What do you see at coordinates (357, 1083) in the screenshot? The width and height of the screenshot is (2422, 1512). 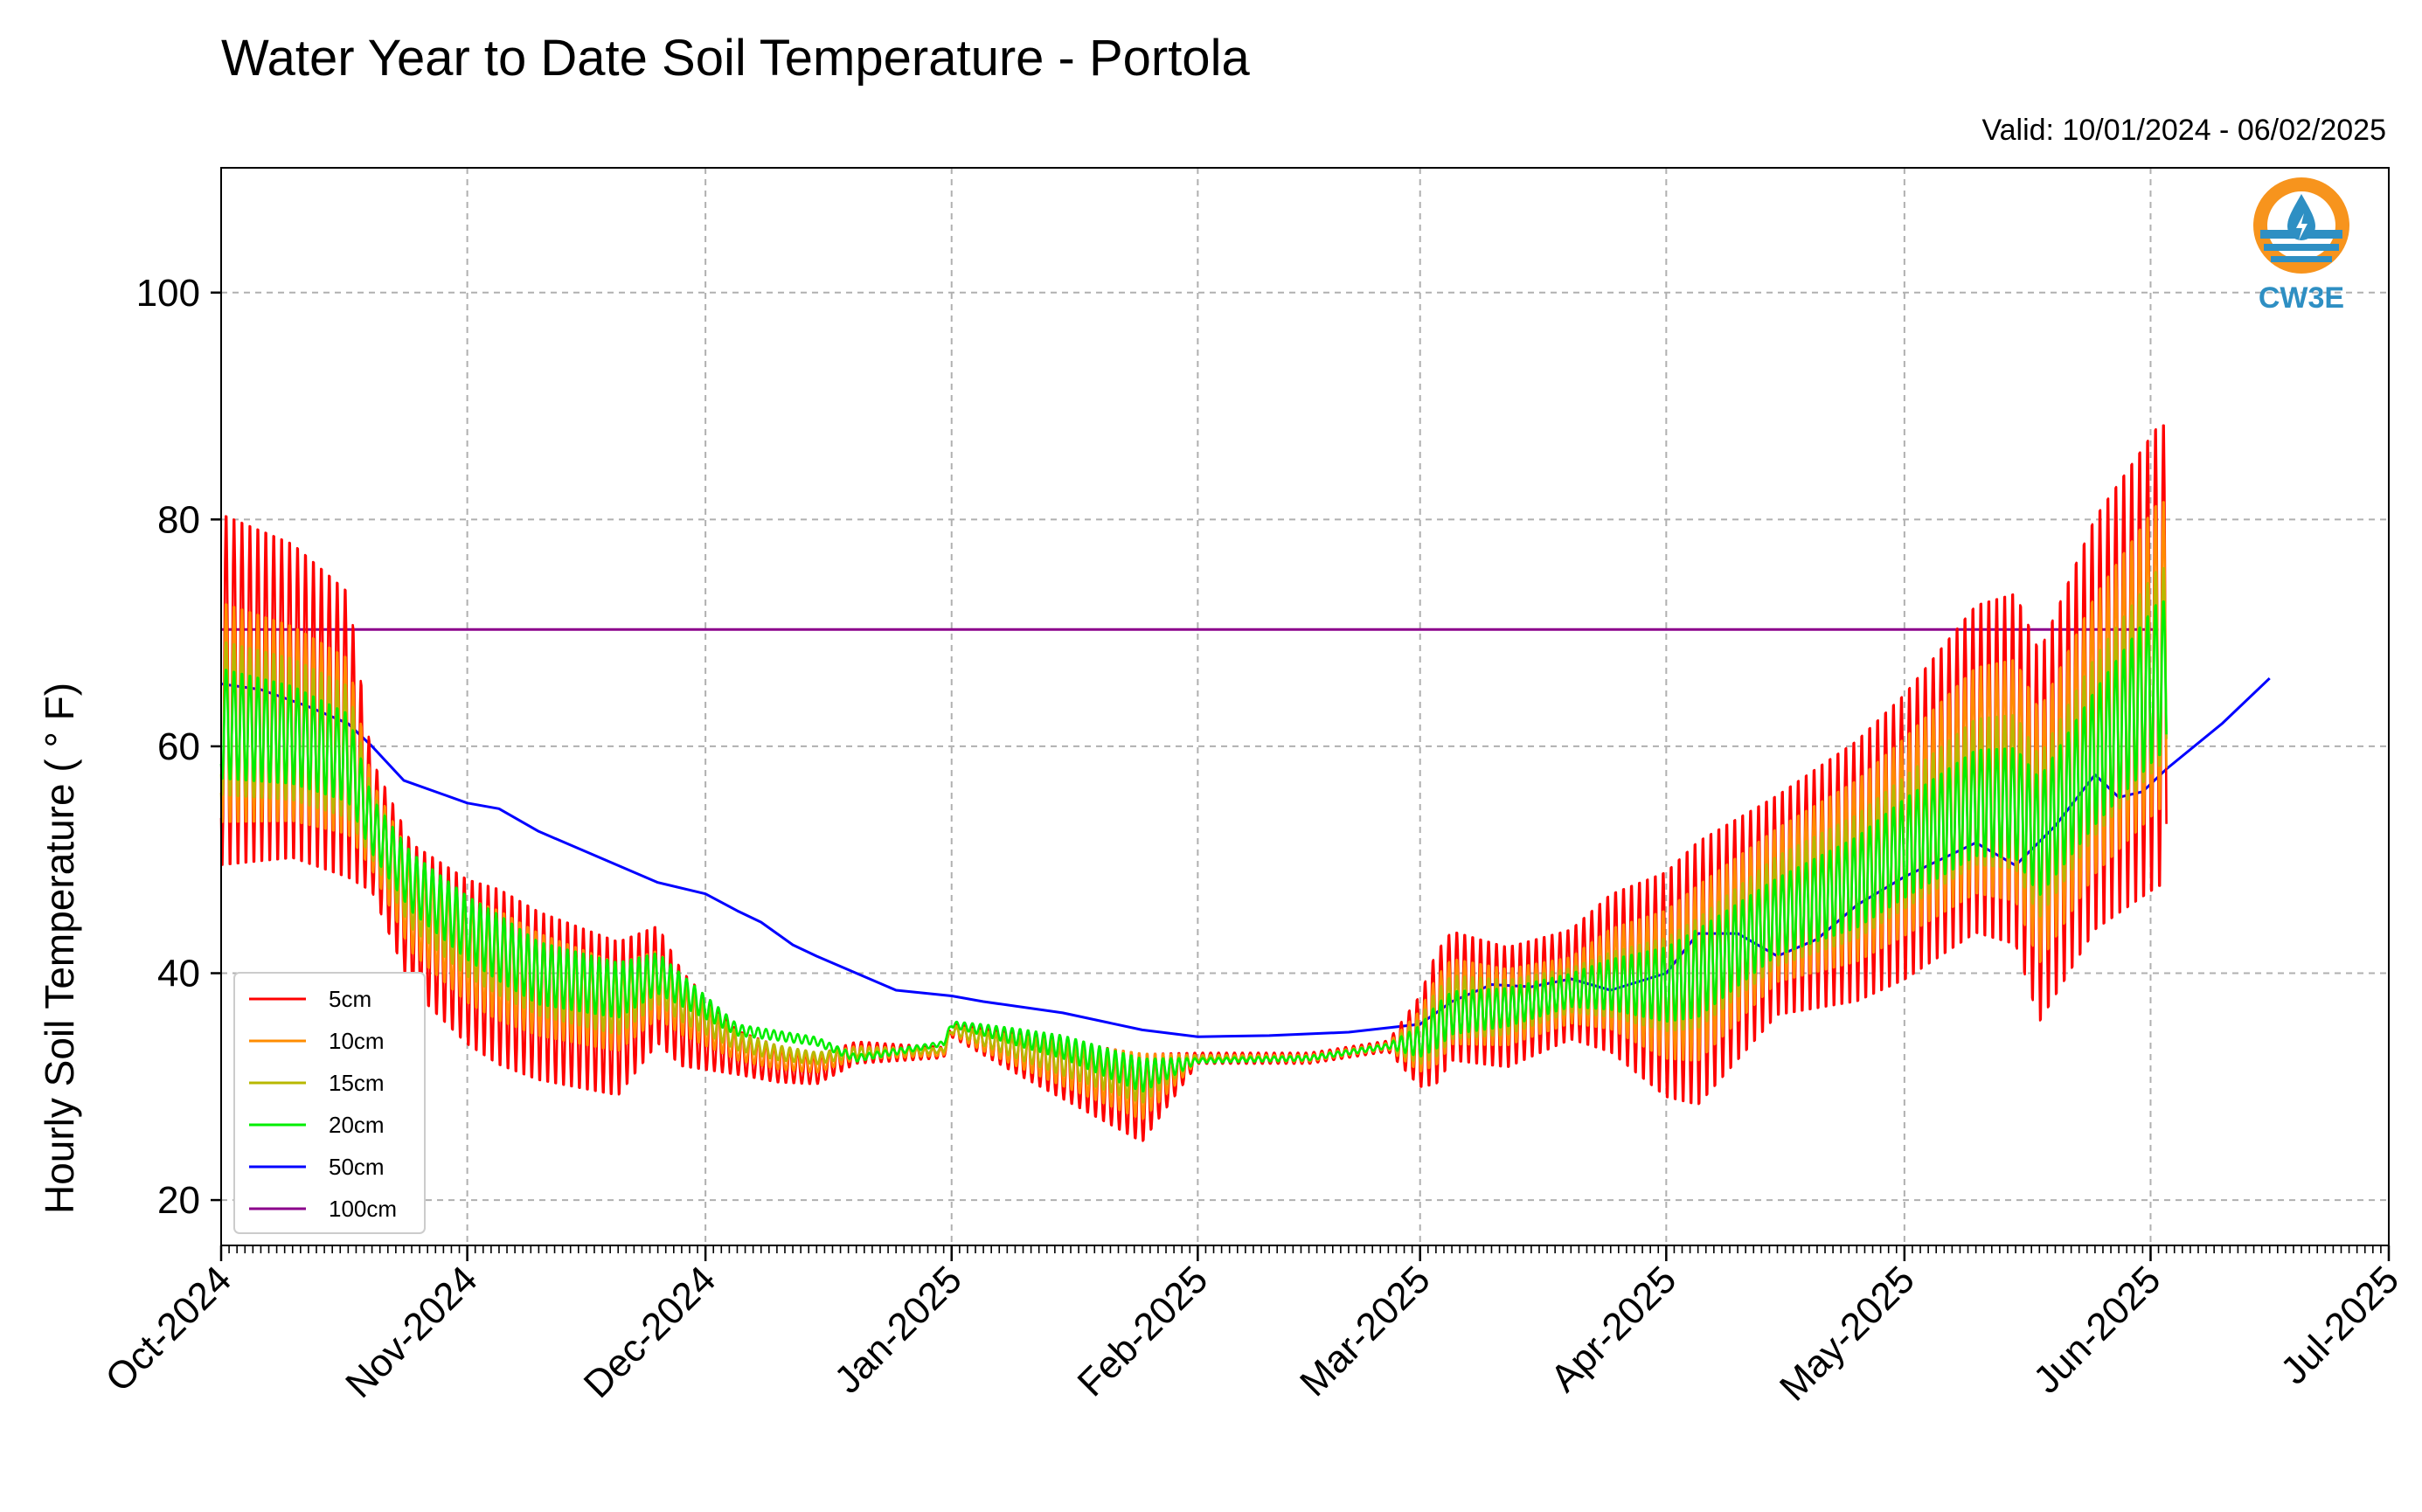 I see `legend-label-15cm: 15cm` at bounding box center [357, 1083].